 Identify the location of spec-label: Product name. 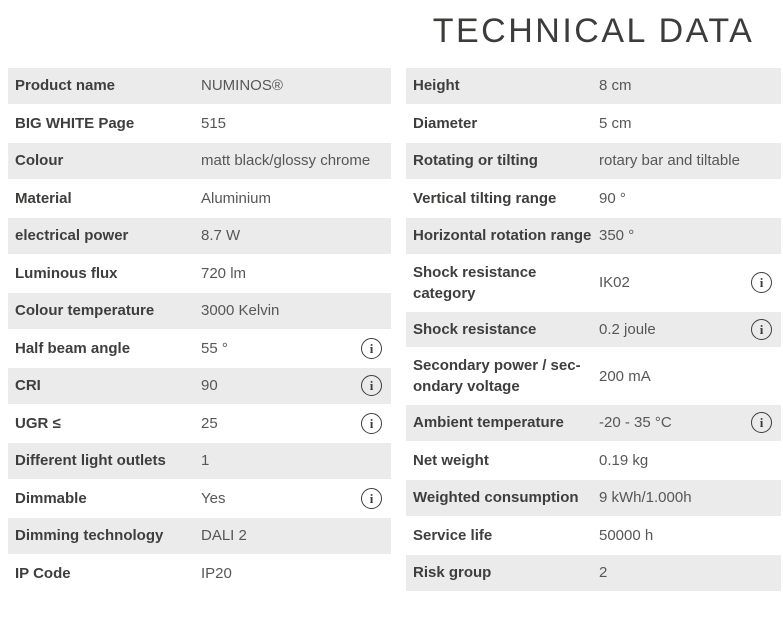
(65, 86).